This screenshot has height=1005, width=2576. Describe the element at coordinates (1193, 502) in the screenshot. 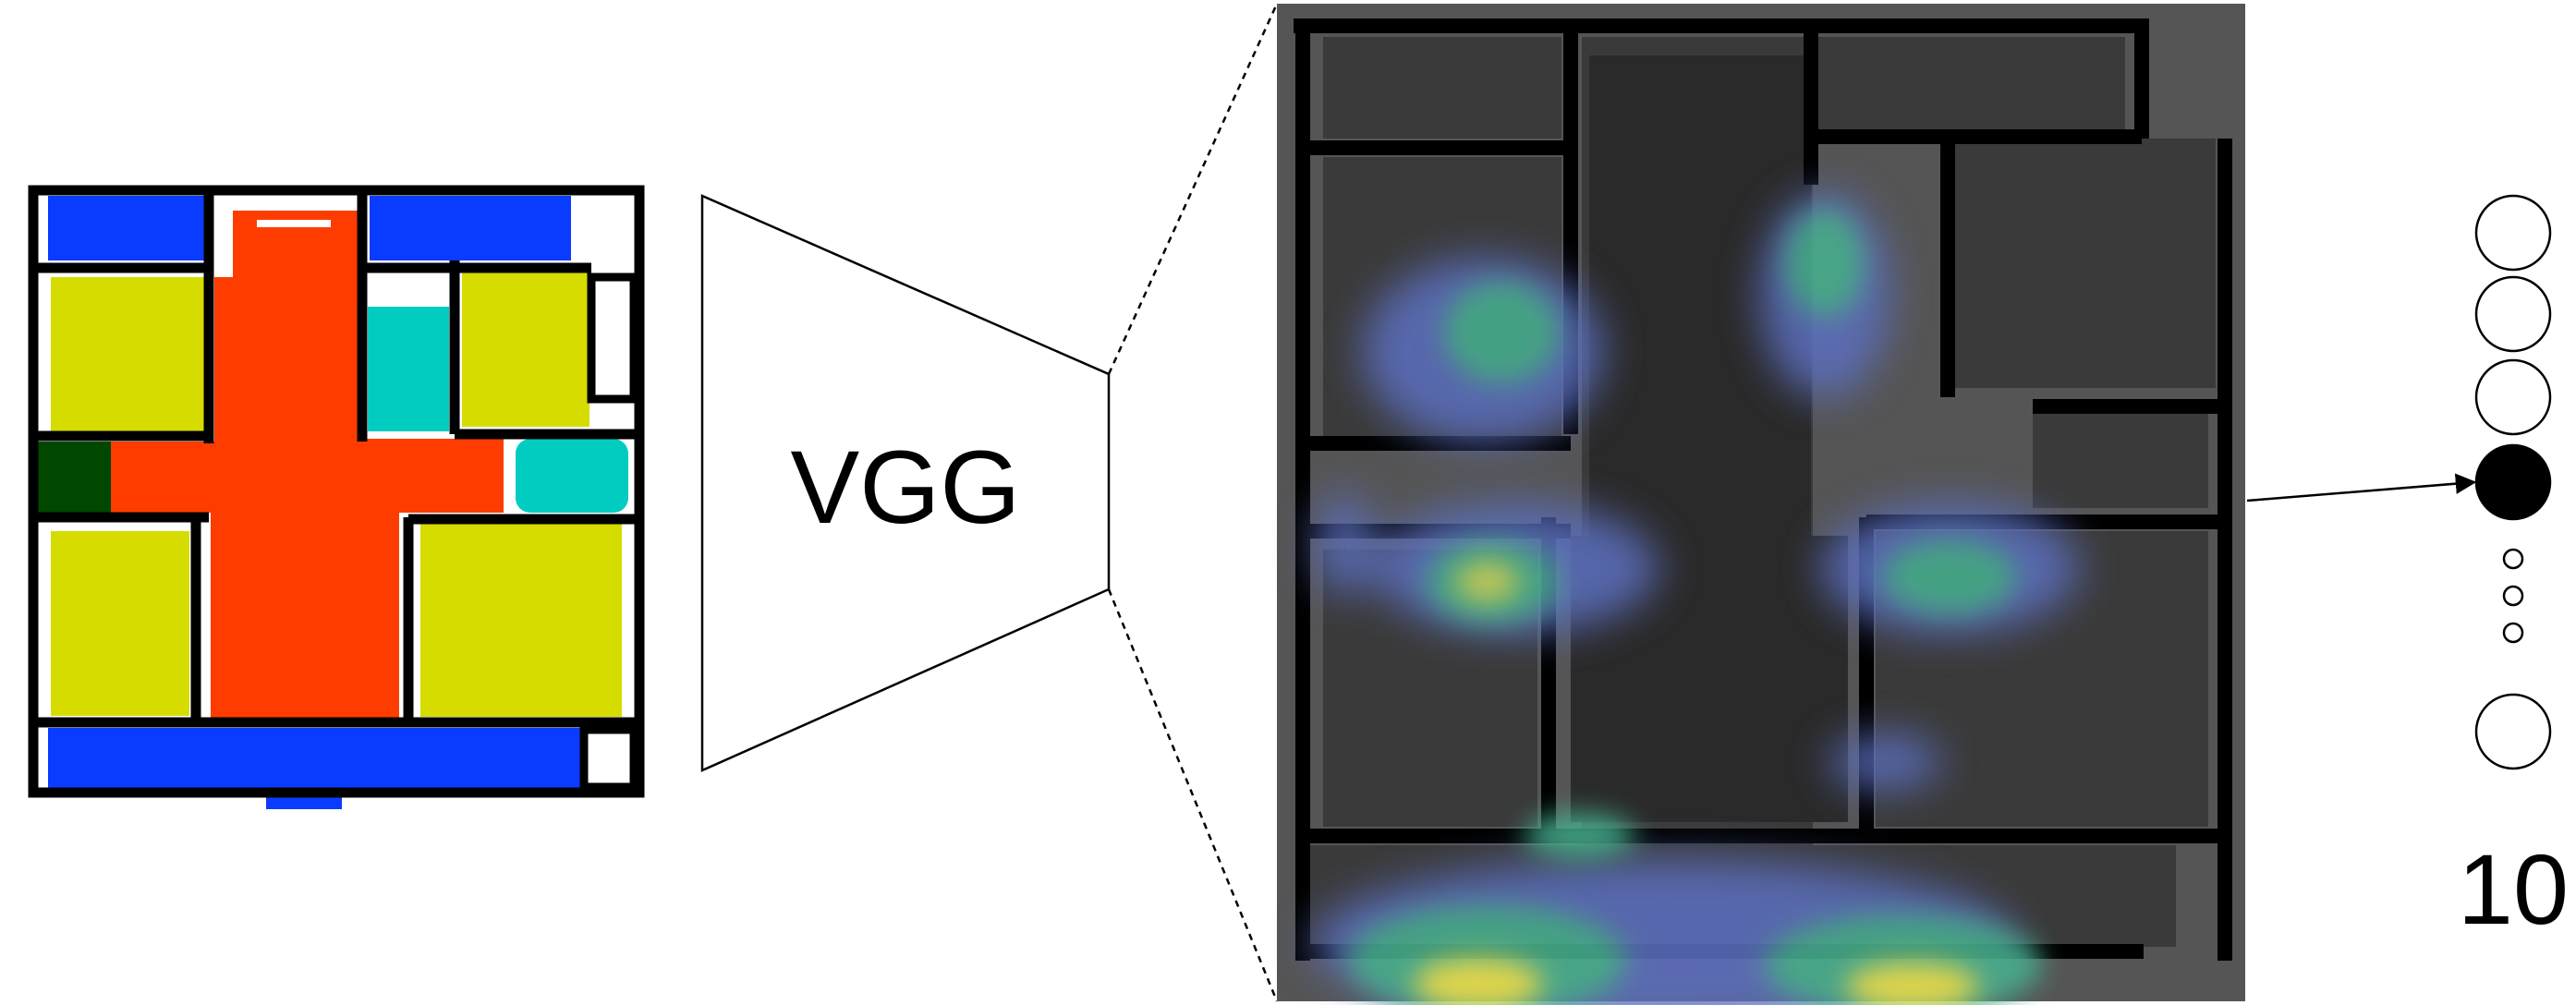

I see `zoom-lines` at that location.